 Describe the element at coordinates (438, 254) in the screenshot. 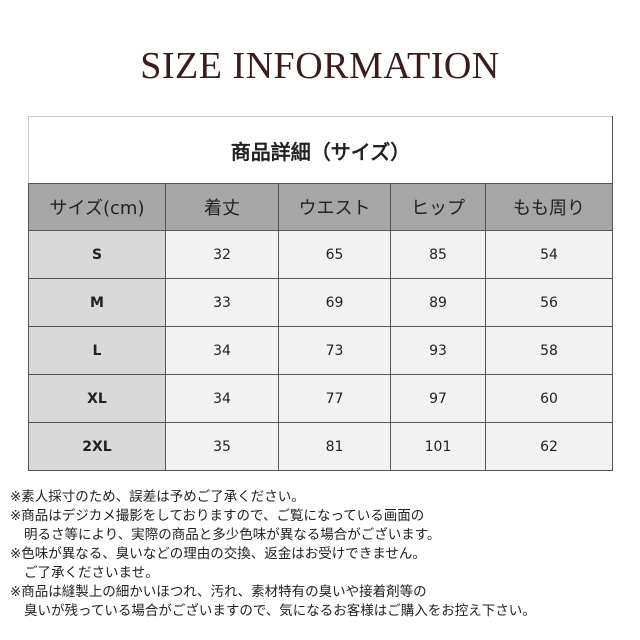

I see `table-cell: 85` at that location.